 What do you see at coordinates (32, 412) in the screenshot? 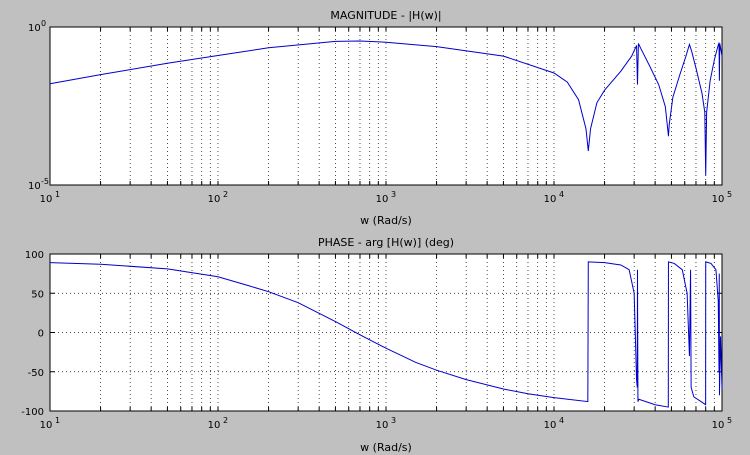
I see `phase-y-tick-label: -100` at bounding box center [32, 412].